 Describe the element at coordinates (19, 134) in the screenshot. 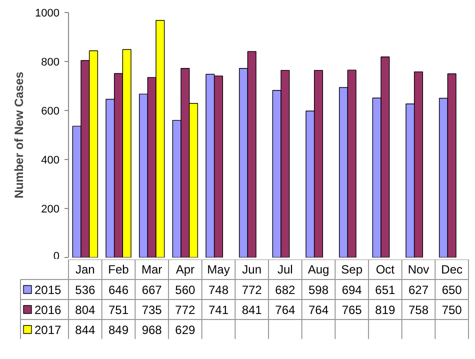

I see `y-axis-title: Number of New Cases` at that location.